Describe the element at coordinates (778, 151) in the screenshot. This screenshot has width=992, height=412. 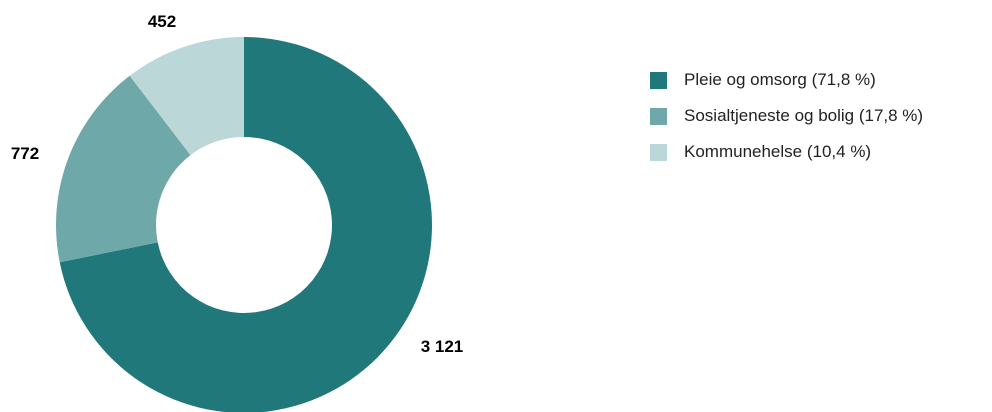
I see `legend-label: Kommunehelse (10,4 %)` at that location.